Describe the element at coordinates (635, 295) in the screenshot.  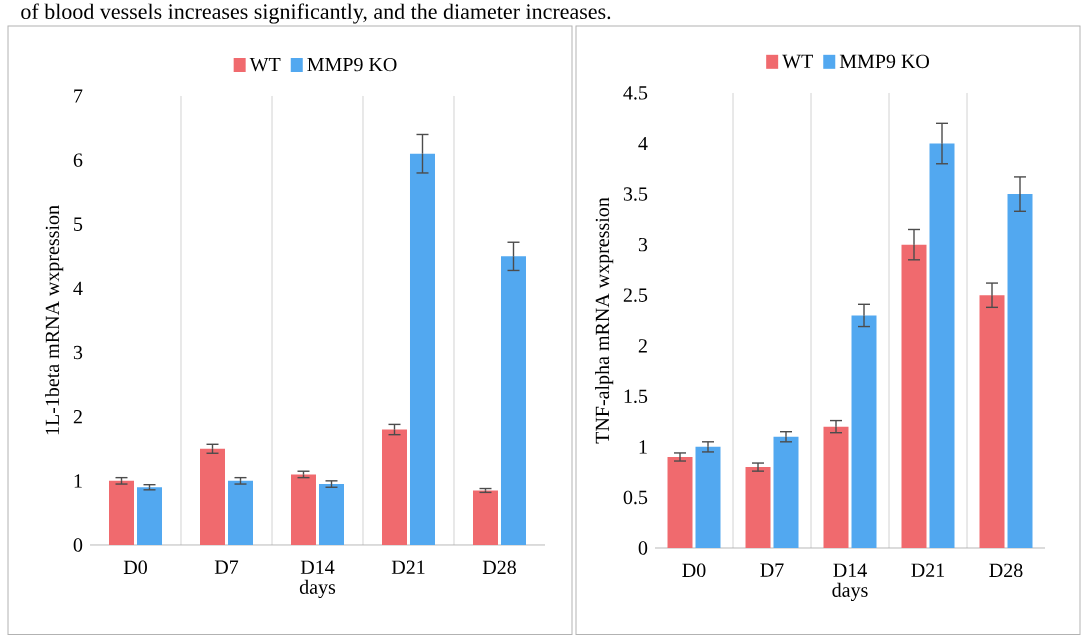
I see `y-tick-label: 2.5` at that location.